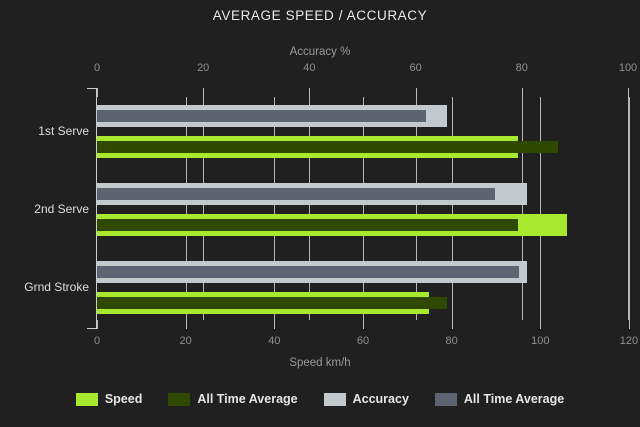 The image size is (640, 427). Describe the element at coordinates (415, 68) in the screenshot. I see `top-tick-label: 60` at that location.